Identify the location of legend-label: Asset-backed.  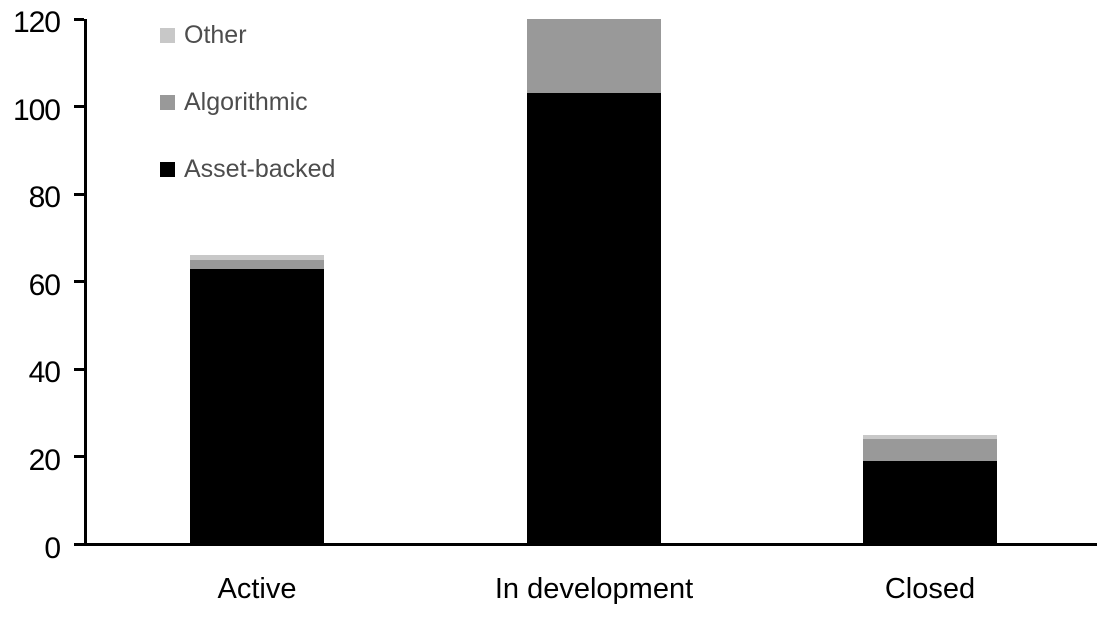
(260, 168).